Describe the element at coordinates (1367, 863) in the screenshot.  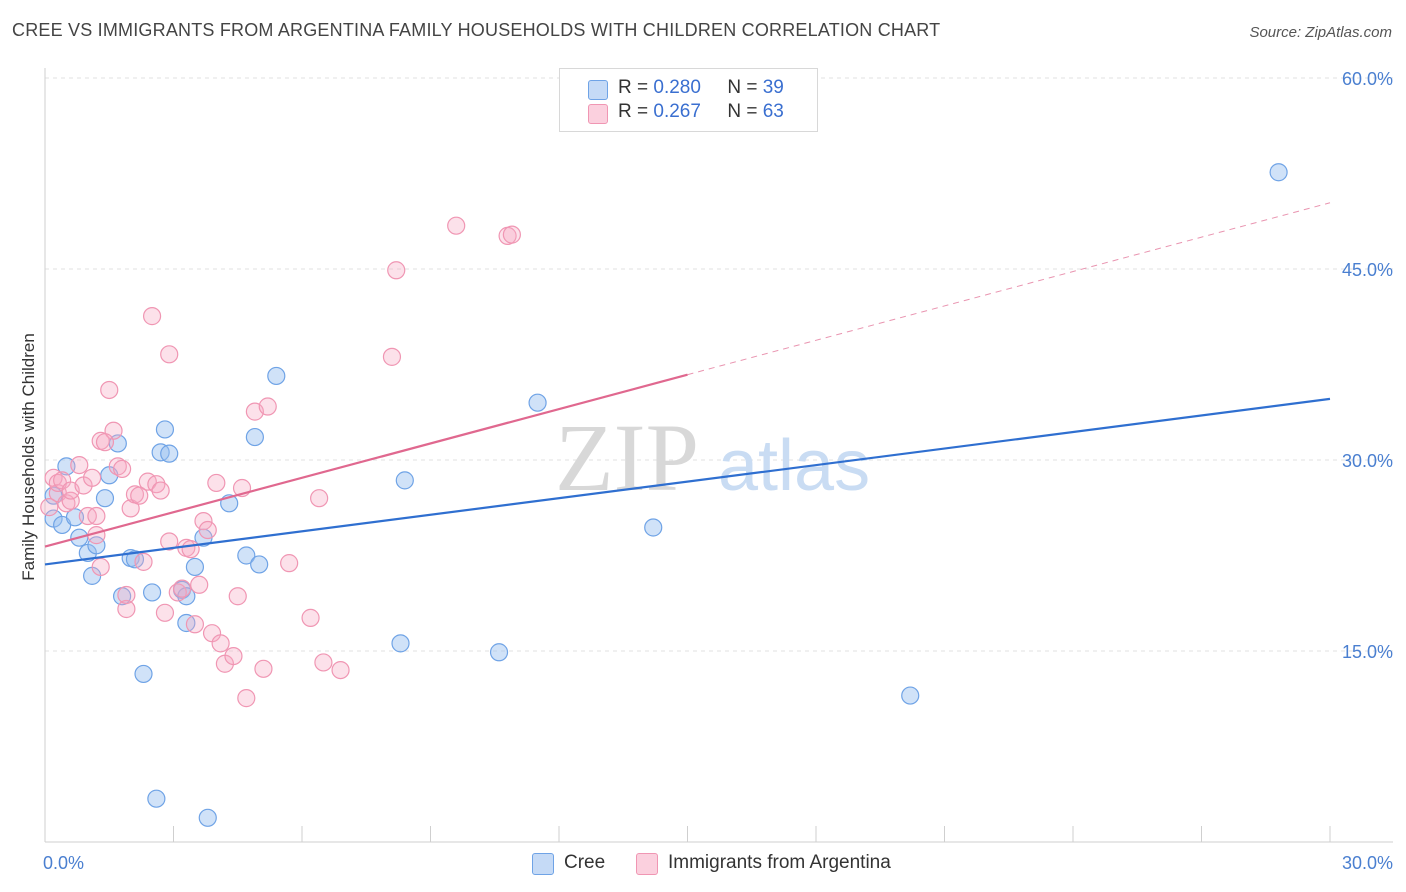
I see `x-tick-label-1: 30.0%` at that location.